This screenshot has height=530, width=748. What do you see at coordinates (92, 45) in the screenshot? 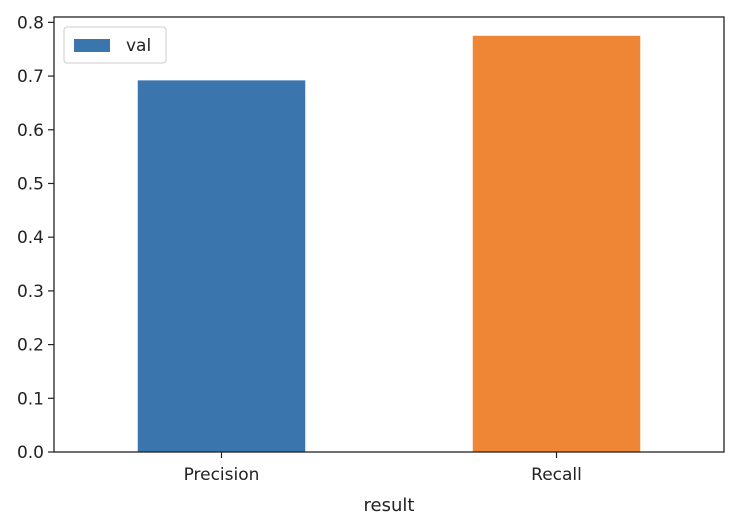
I see `legend-swatch` at bounding box center [92, 45].